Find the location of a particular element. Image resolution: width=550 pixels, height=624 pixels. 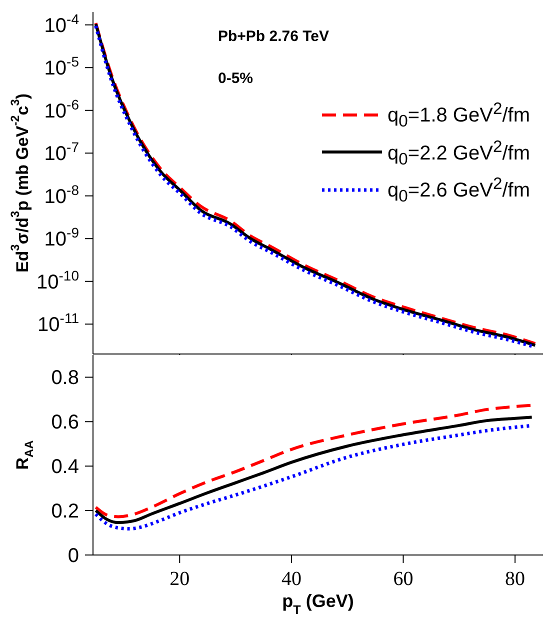

y-tick-label: 10$^{-4}$ is located at coordinates (62, 23).